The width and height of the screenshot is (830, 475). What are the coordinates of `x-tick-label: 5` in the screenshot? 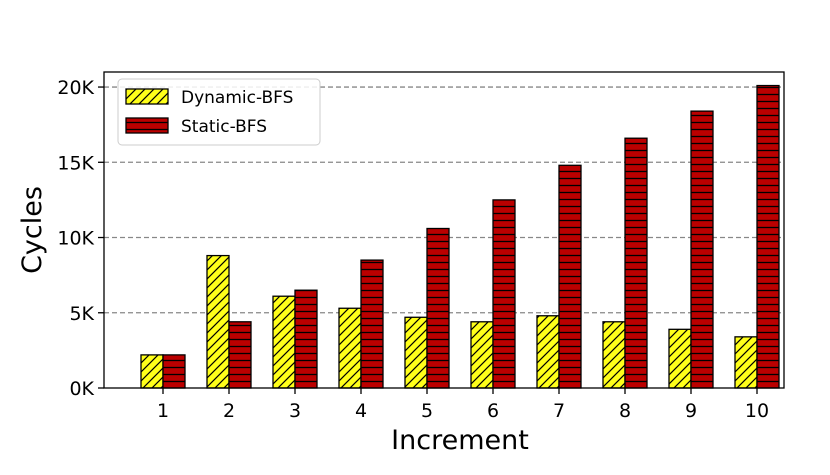 It's located at (427, 411).